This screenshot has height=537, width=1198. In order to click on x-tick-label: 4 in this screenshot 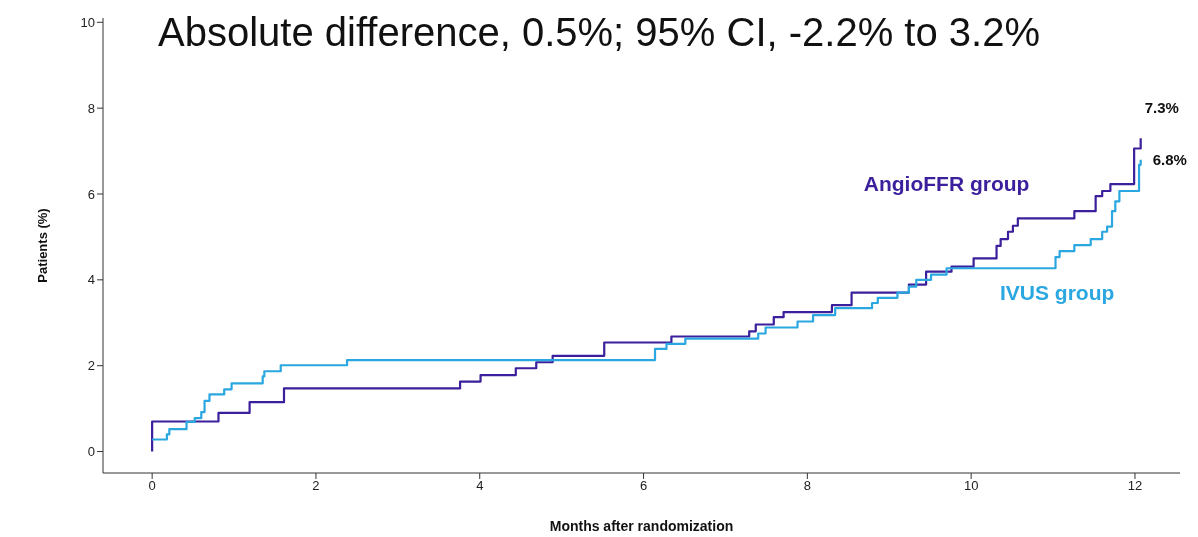, I will do `click(480, 486)`.